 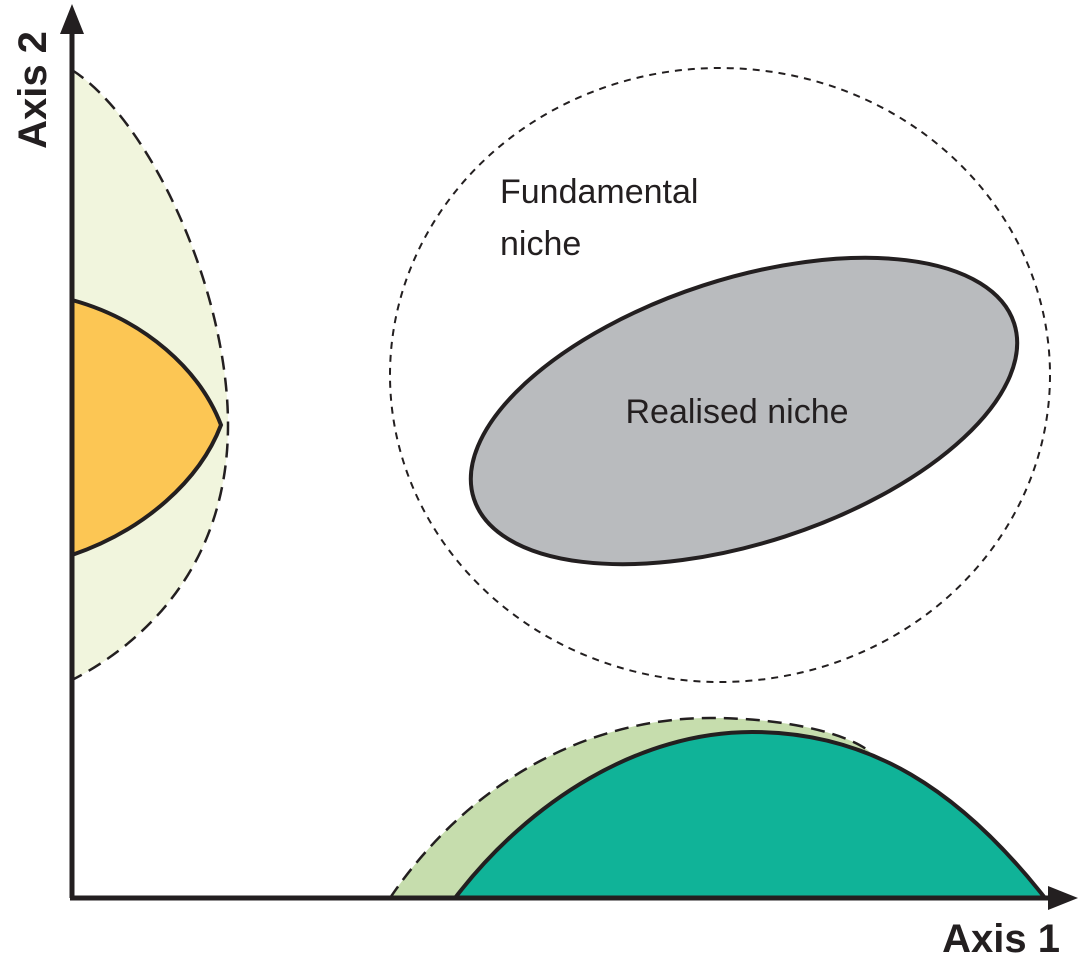 I want to click on realised-niche-label: Realised niche, so click(x=736, y=412).